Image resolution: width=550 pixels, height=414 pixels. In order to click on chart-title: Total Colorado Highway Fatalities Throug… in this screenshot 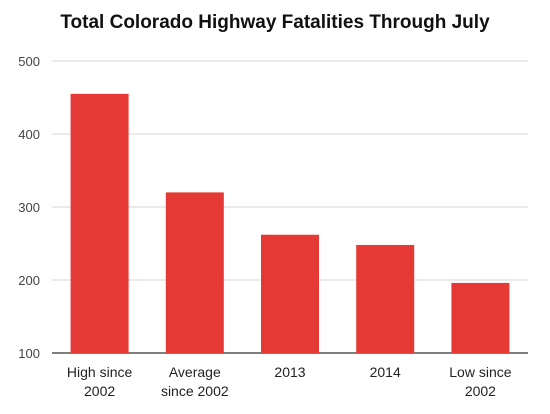, I will do `click(275, 22)`.